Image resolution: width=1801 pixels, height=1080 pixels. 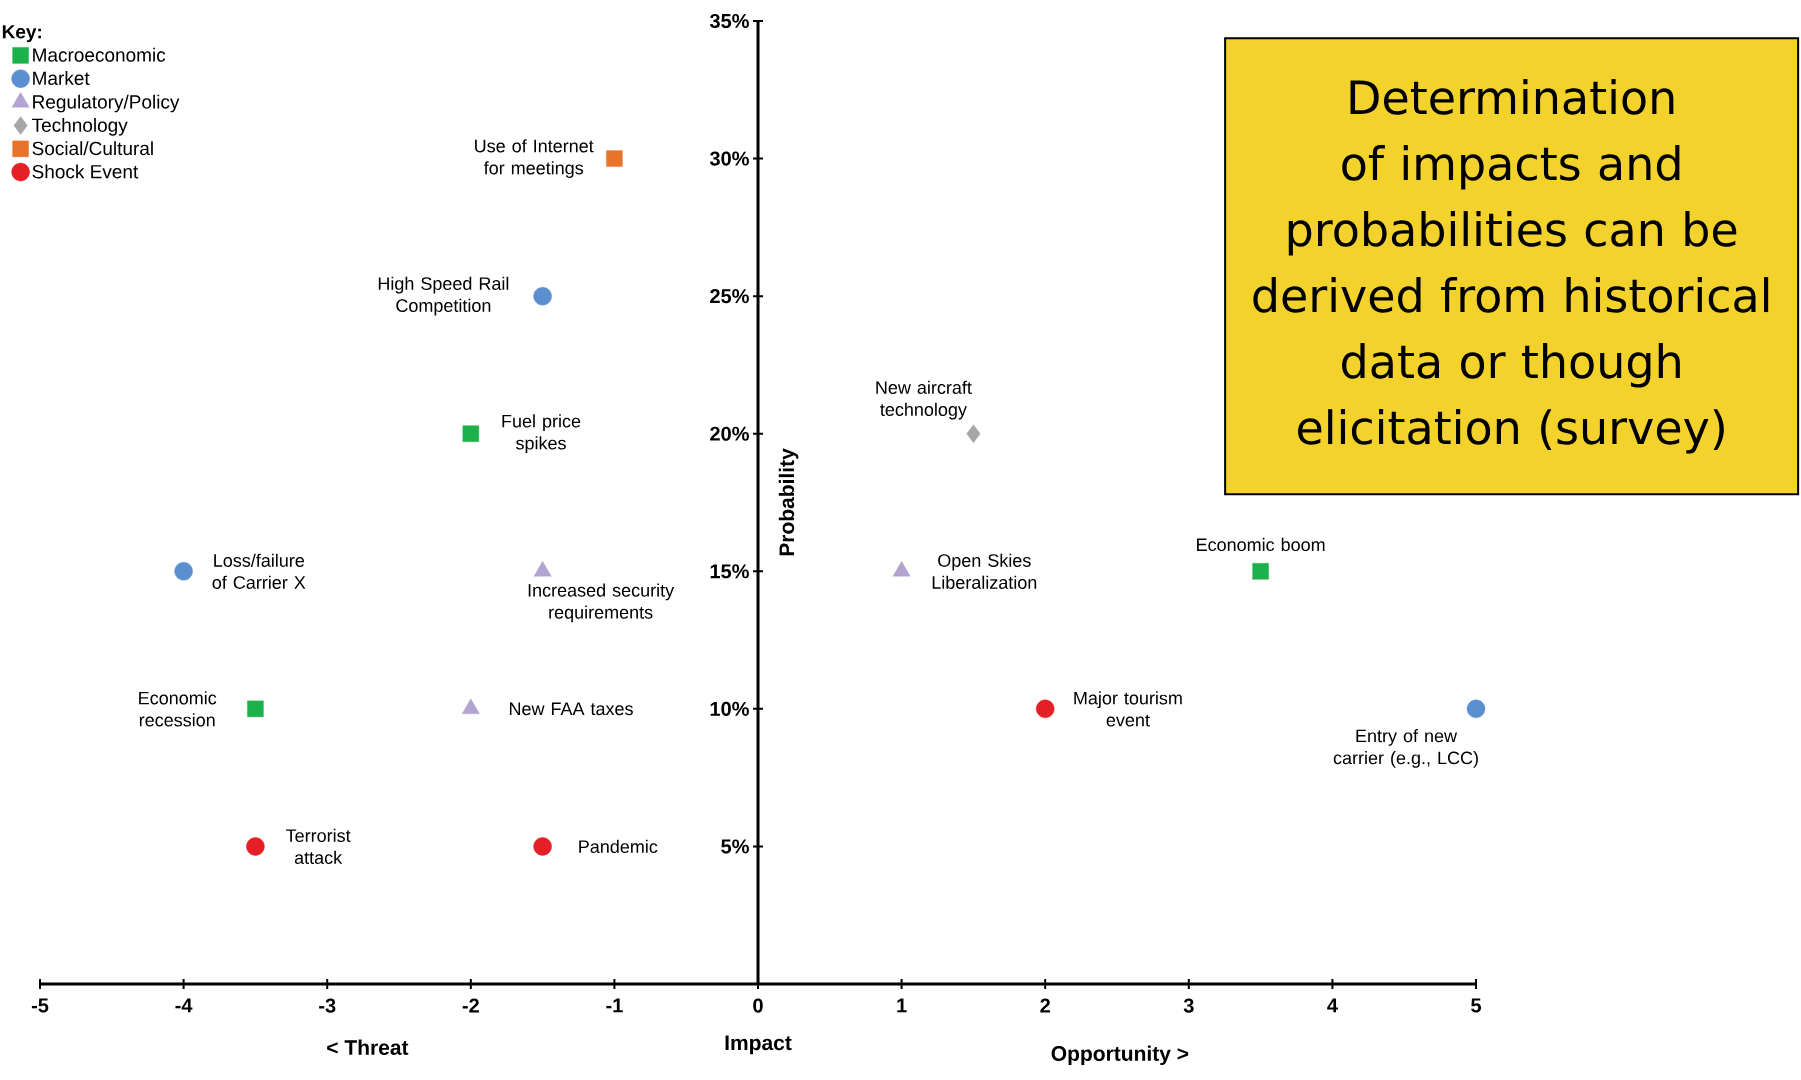 I want to click on annotation: Economic recession, so click(x=178, y=709).